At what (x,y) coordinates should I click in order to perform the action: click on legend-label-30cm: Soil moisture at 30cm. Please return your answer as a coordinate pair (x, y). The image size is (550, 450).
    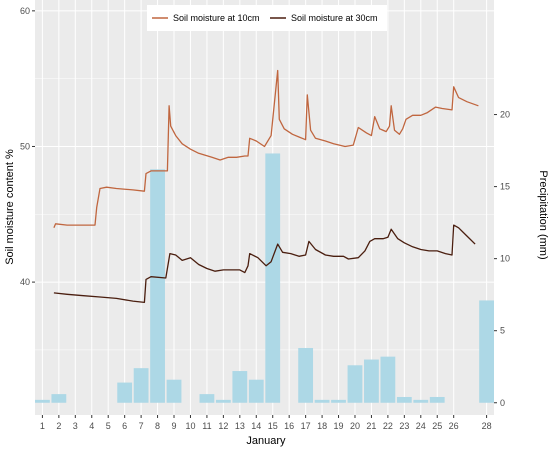
    Looking at the image, I should click on (334, 18).